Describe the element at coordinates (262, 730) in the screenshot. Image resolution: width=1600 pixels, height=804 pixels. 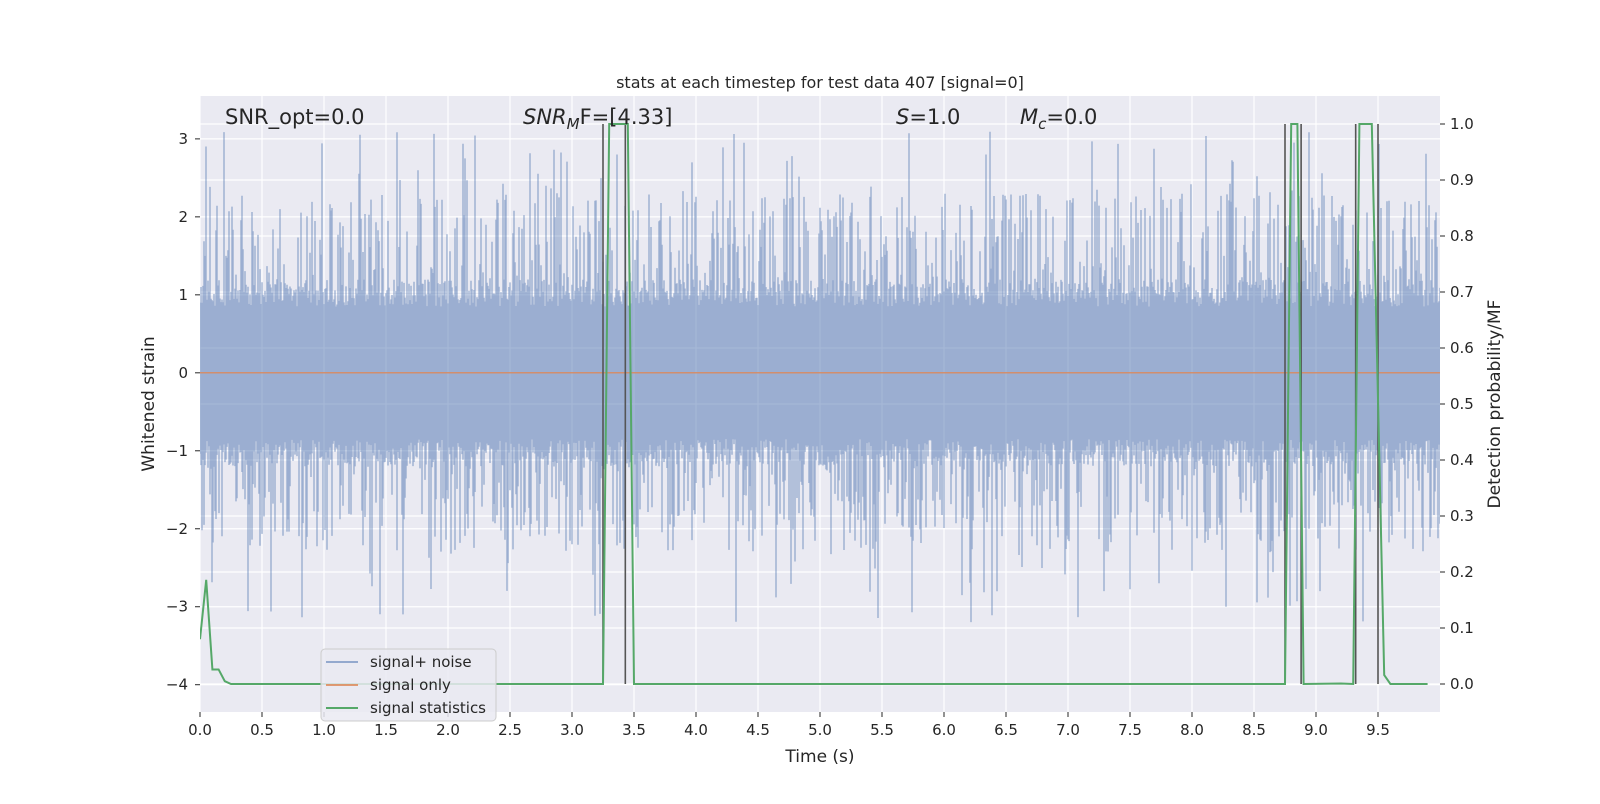
I see `x-tick-label: 0.5` at that location.